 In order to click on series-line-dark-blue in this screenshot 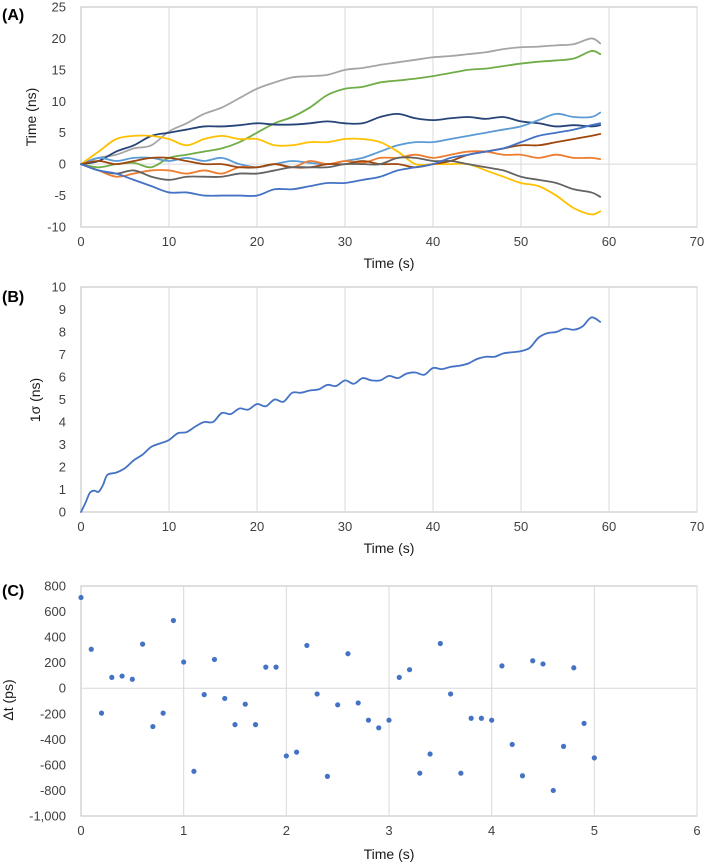, I will do `click(341, 139)`.